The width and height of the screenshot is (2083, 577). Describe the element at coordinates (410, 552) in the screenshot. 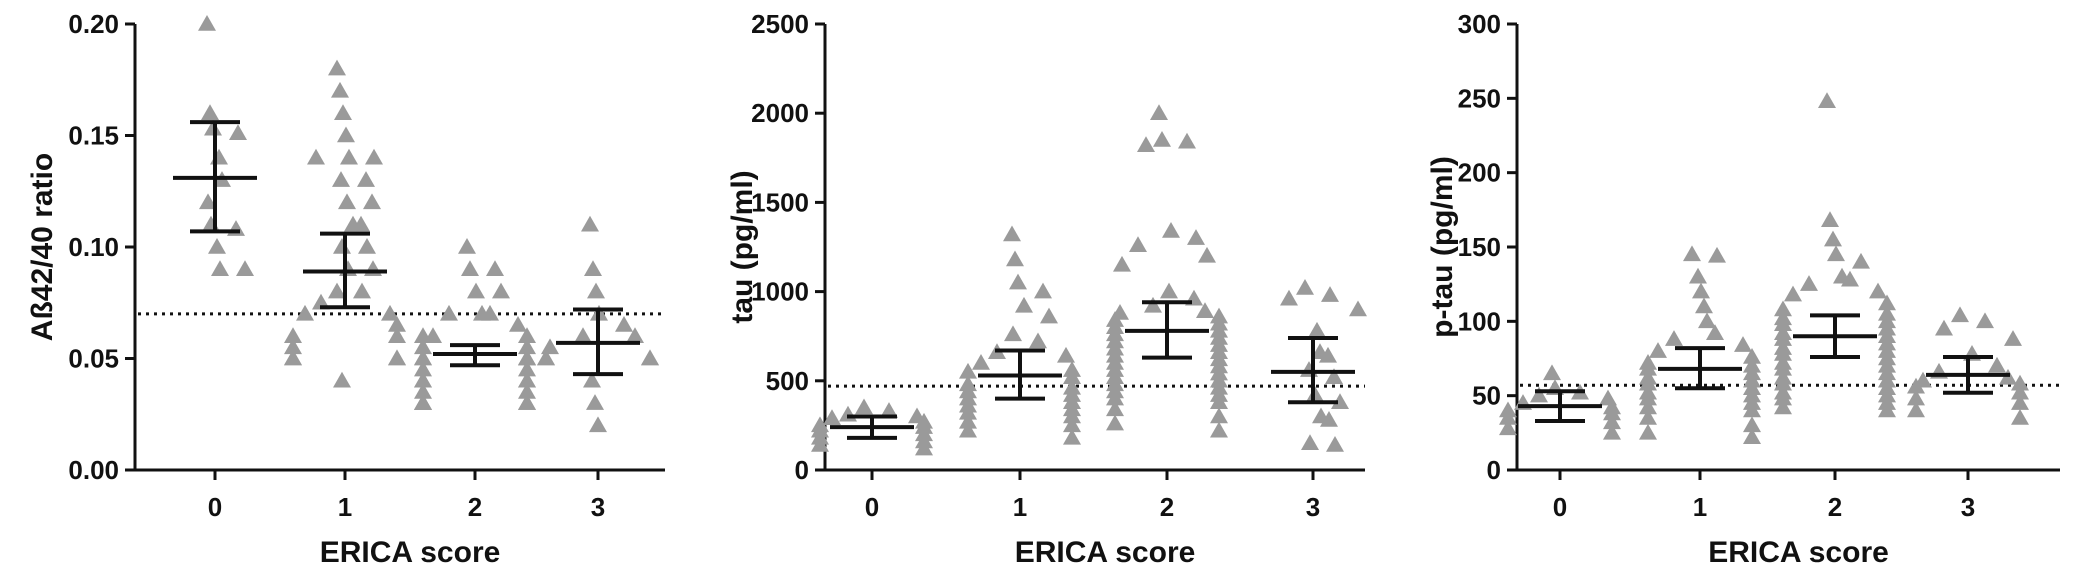

I see `x-axis-title: ERICA score` at that location.